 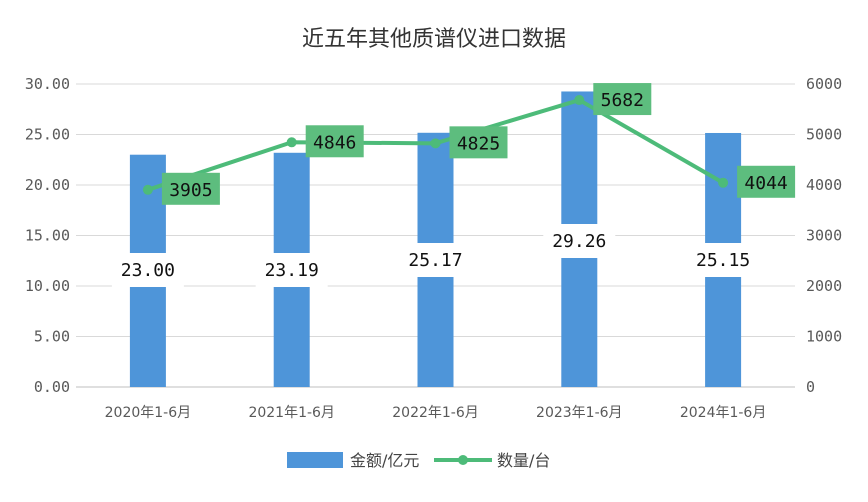 What do you see at coordinates (824, 135) in the screenshot?
I see `right-tick-label: 5000` at bounding box center [824, 135].